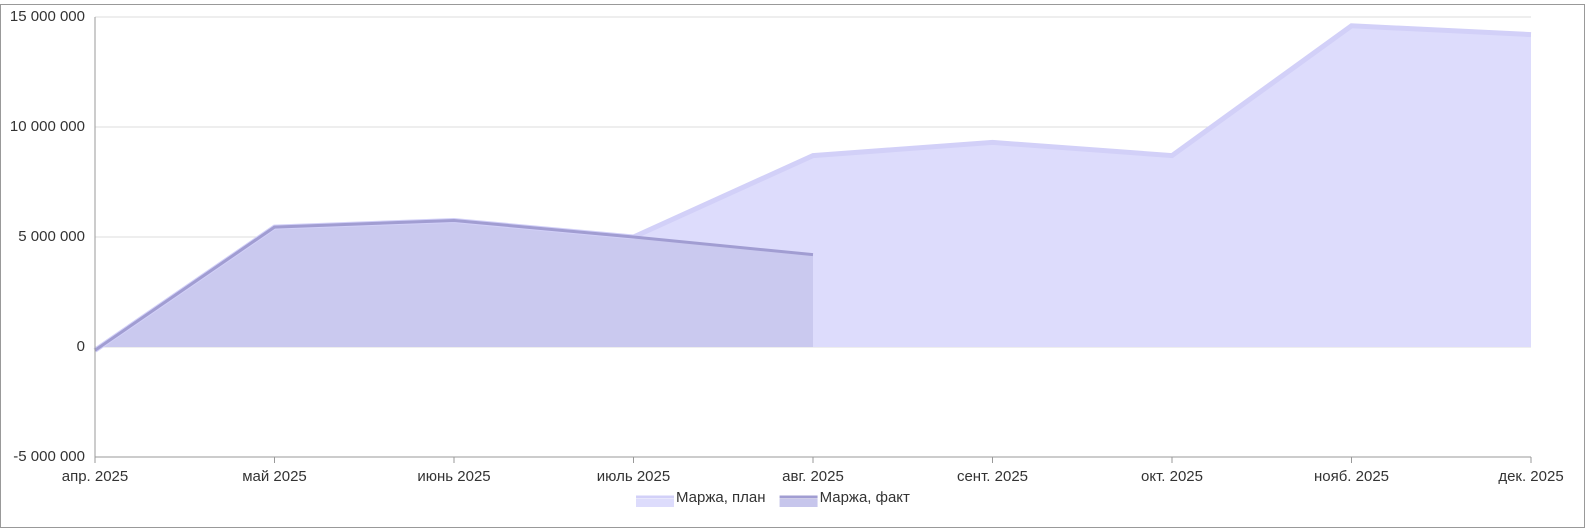 The image size is (1586, 529). Describe the element at coordinates (81, 346) in the screenshot. I see `y-tick-label: 0` at that location.